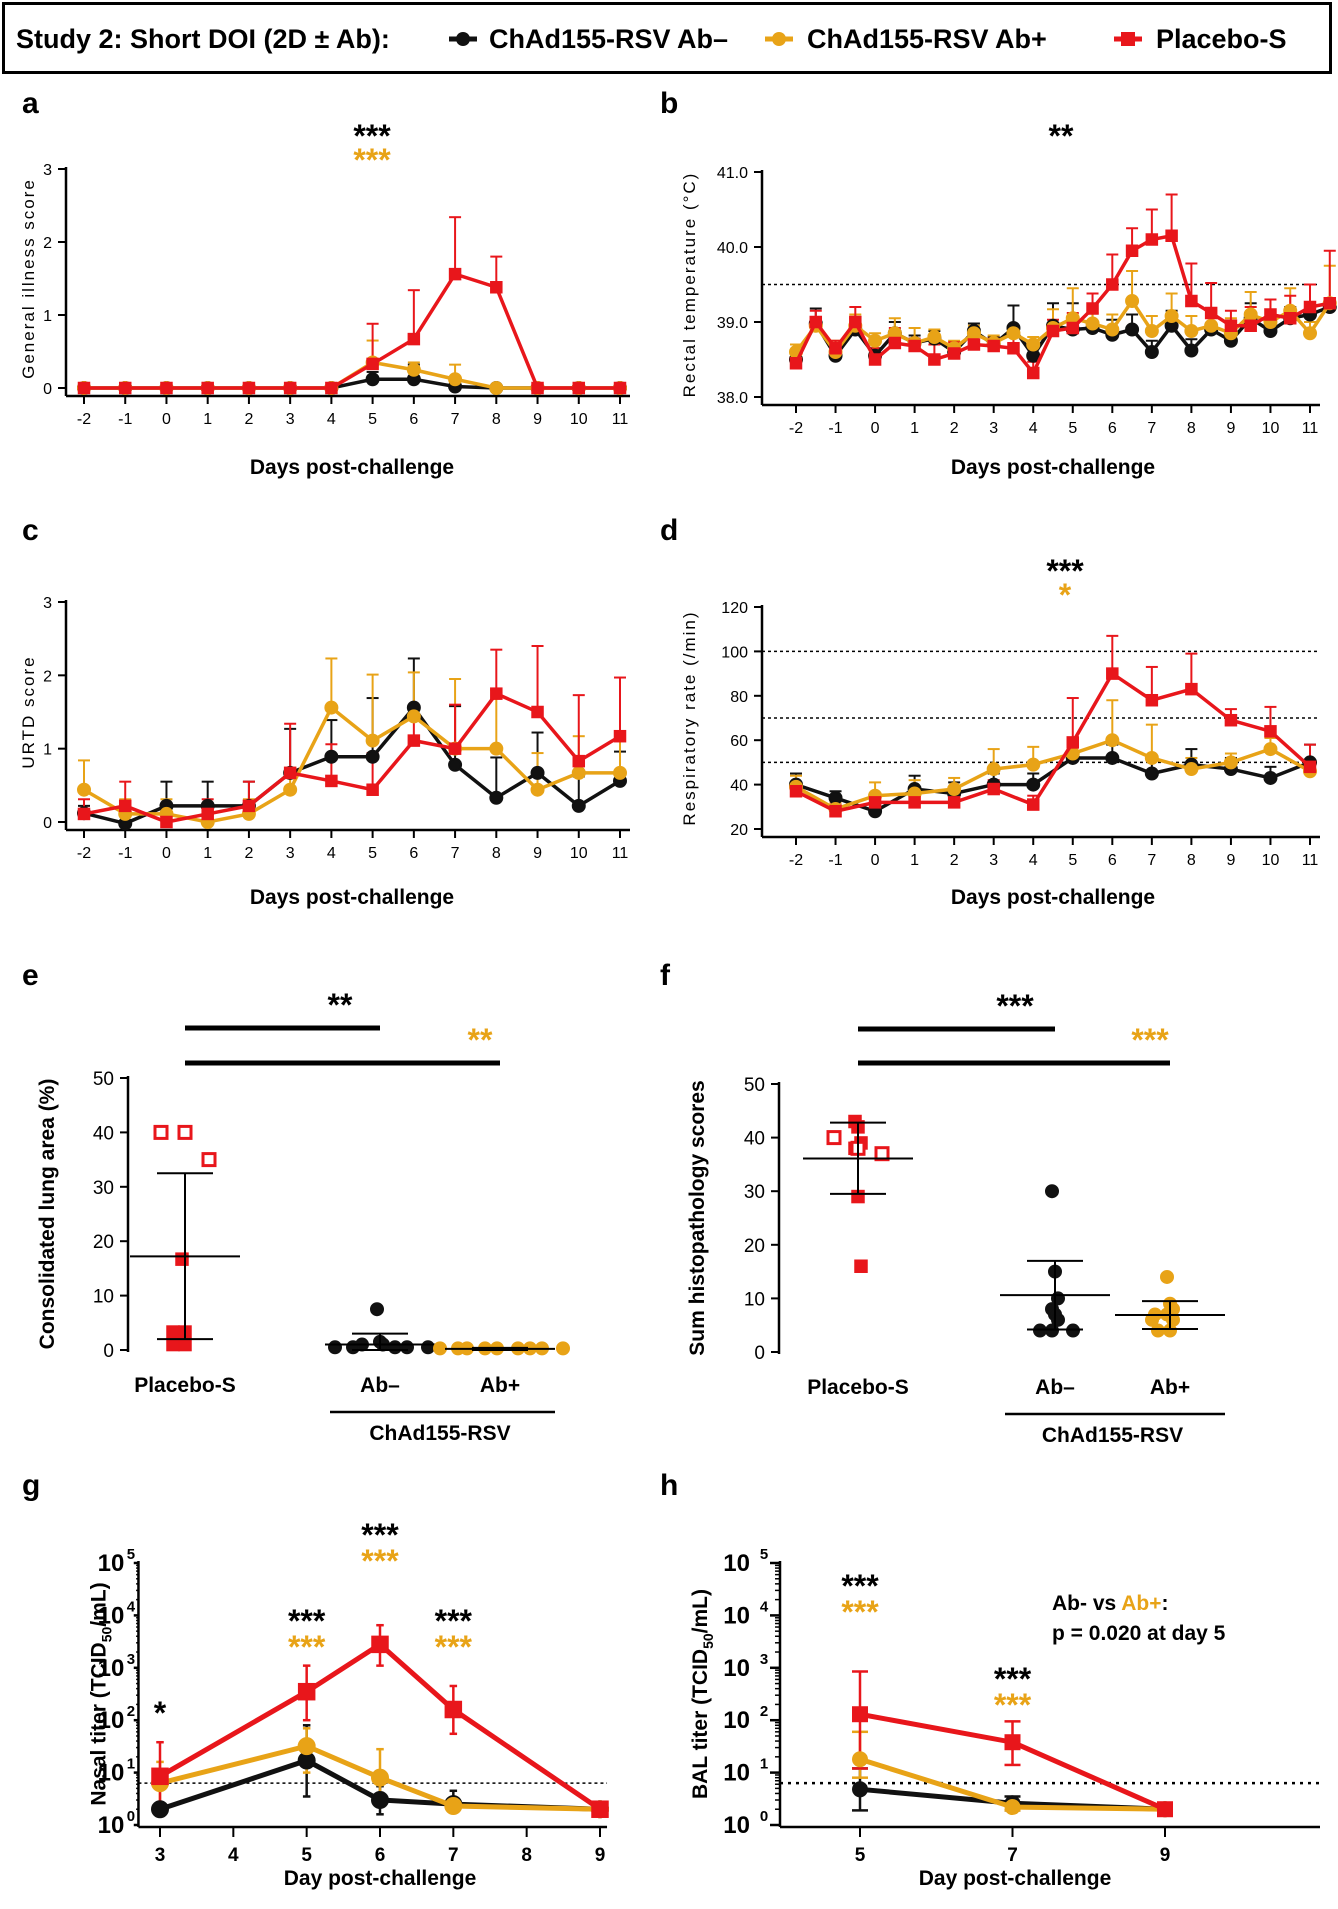 This screenshot has width=1338, height=1909. What do you see at coordinates (927, 39) in the screenshot?
I see `legend-label-ab-pos: ChAd155-RSV Ab+` at bounding box center [927, 39].